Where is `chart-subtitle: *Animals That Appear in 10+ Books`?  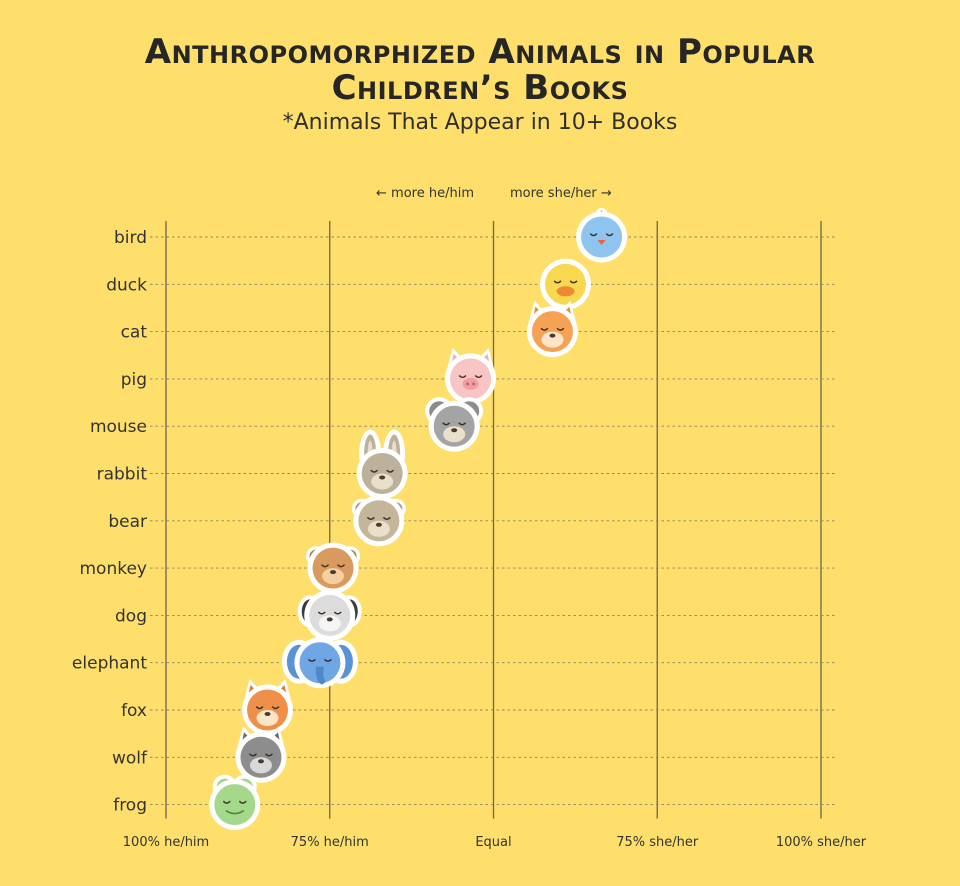
chart-subtitle: *Animals That Appear in 10+ Books is located at coordinates (480, 122).